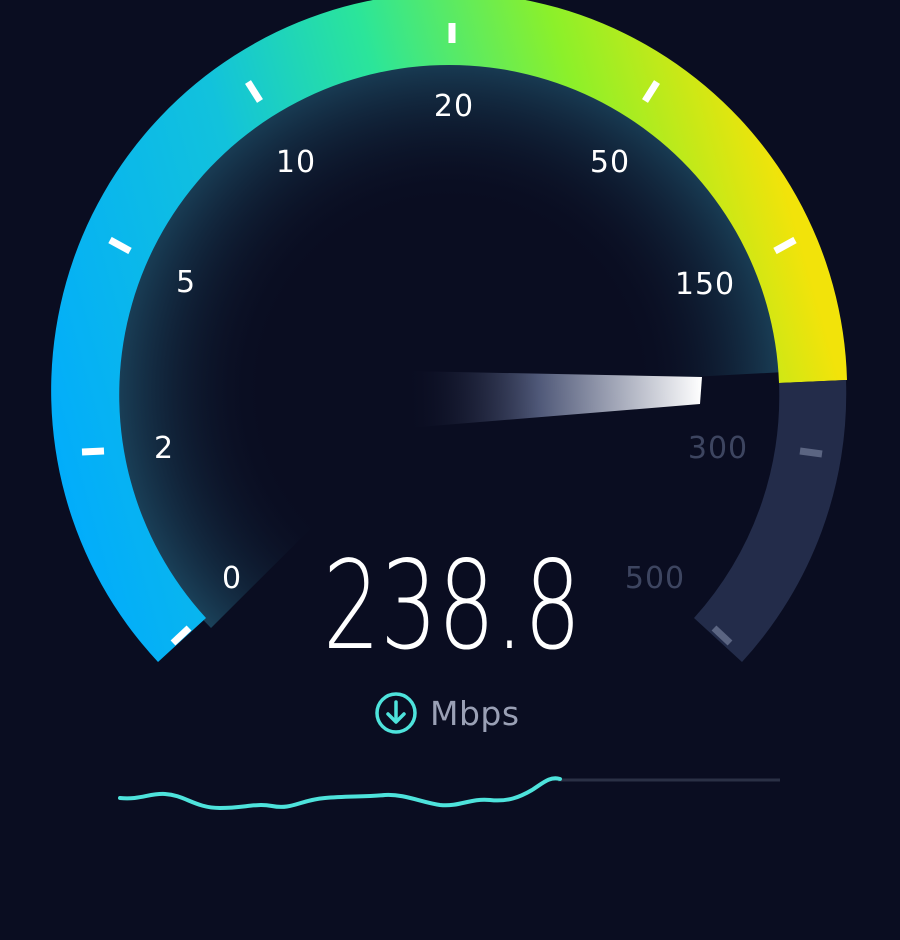  Describe the element at coordinates (296, 162) in the screenshot. I see `gauge-label-10: 10` at that location.